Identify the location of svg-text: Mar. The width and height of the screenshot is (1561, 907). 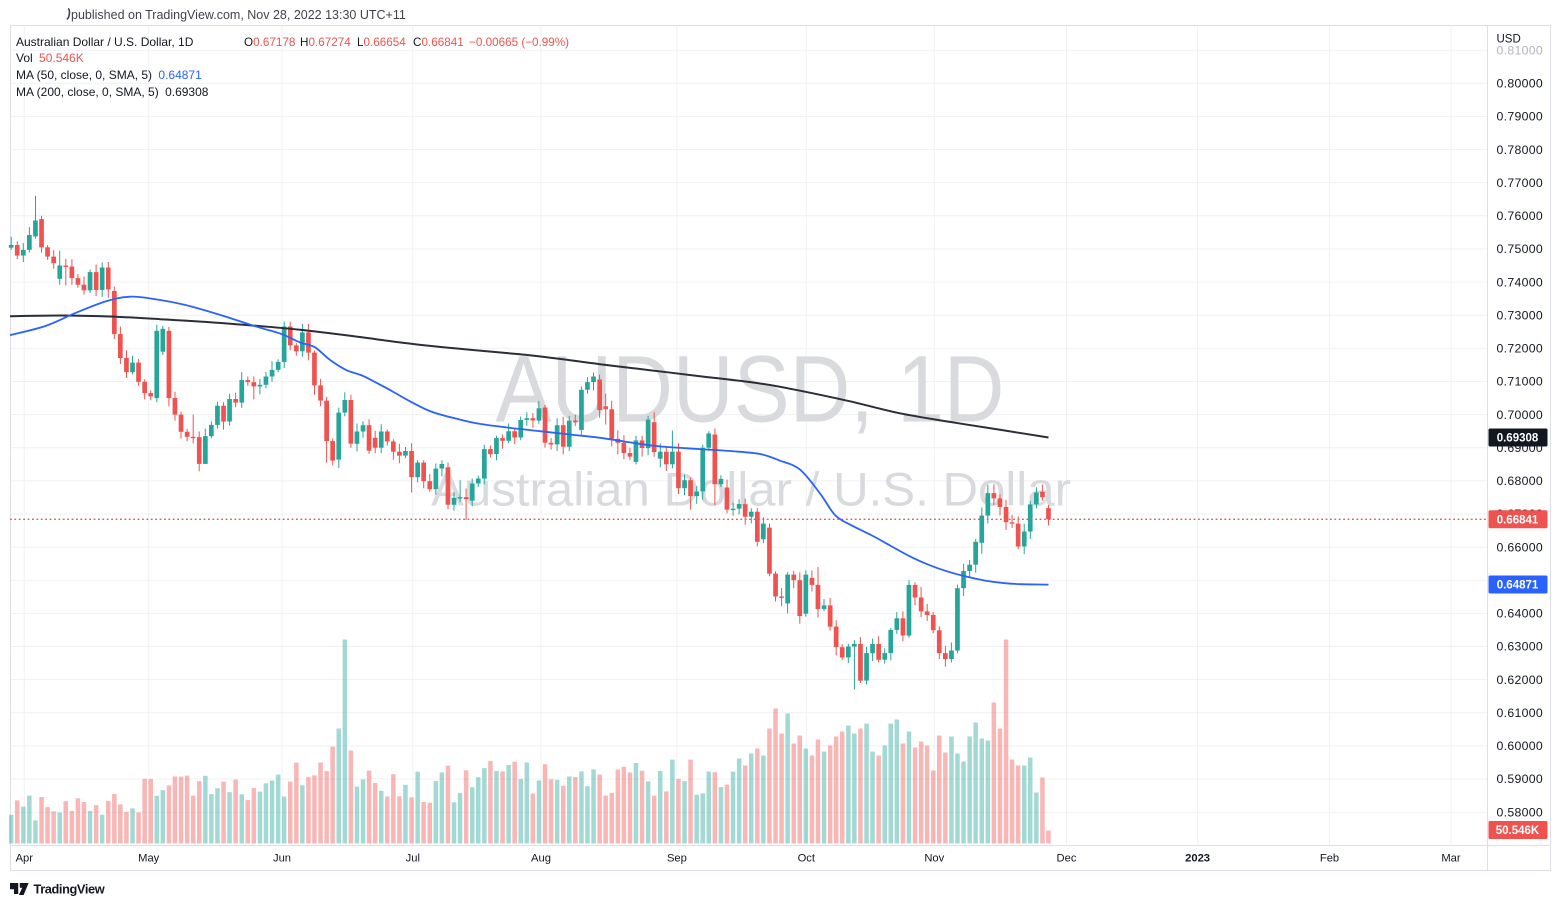
(1451, 859).